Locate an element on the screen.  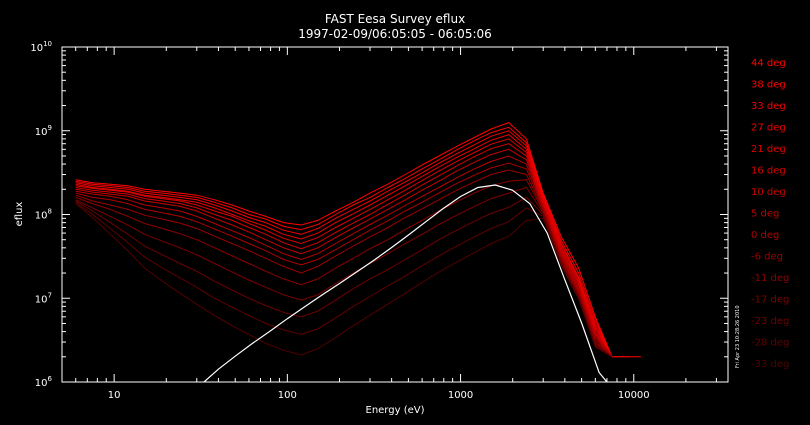
y-tick-label: 10⁷ is located at coordinates (43, 298).